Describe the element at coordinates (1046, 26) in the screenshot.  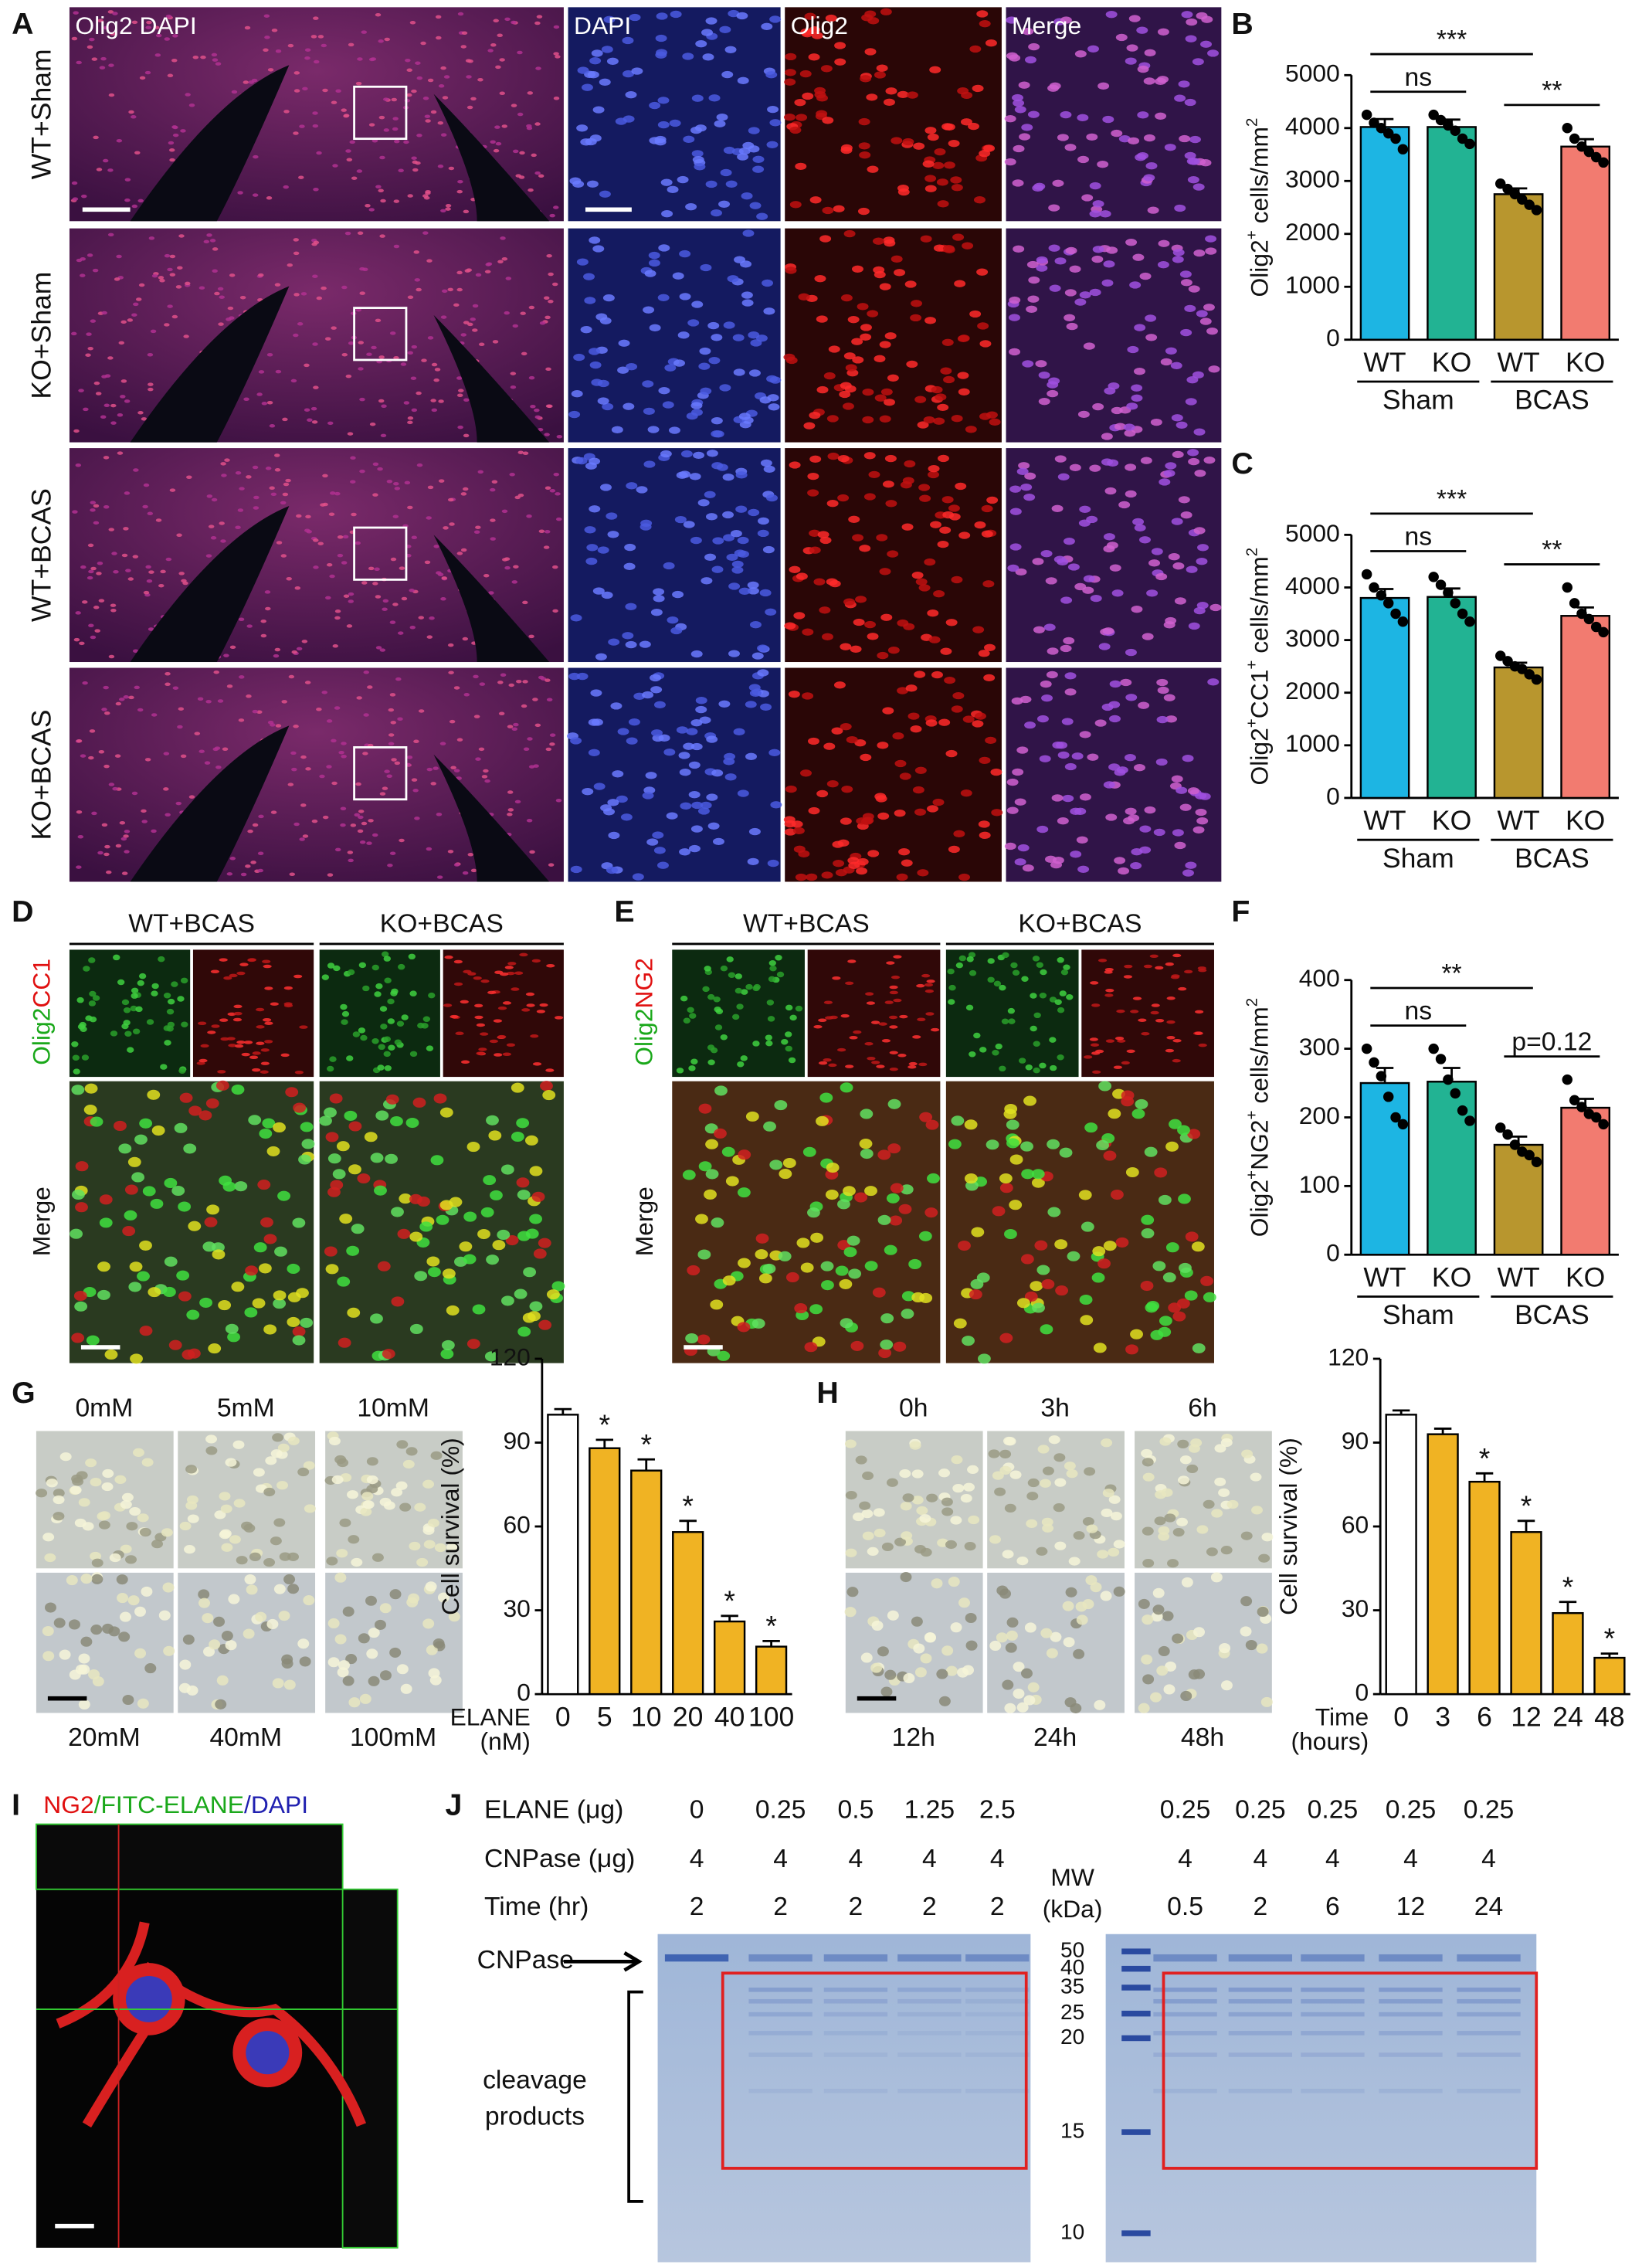
I see `column-title: Merge` at that location.